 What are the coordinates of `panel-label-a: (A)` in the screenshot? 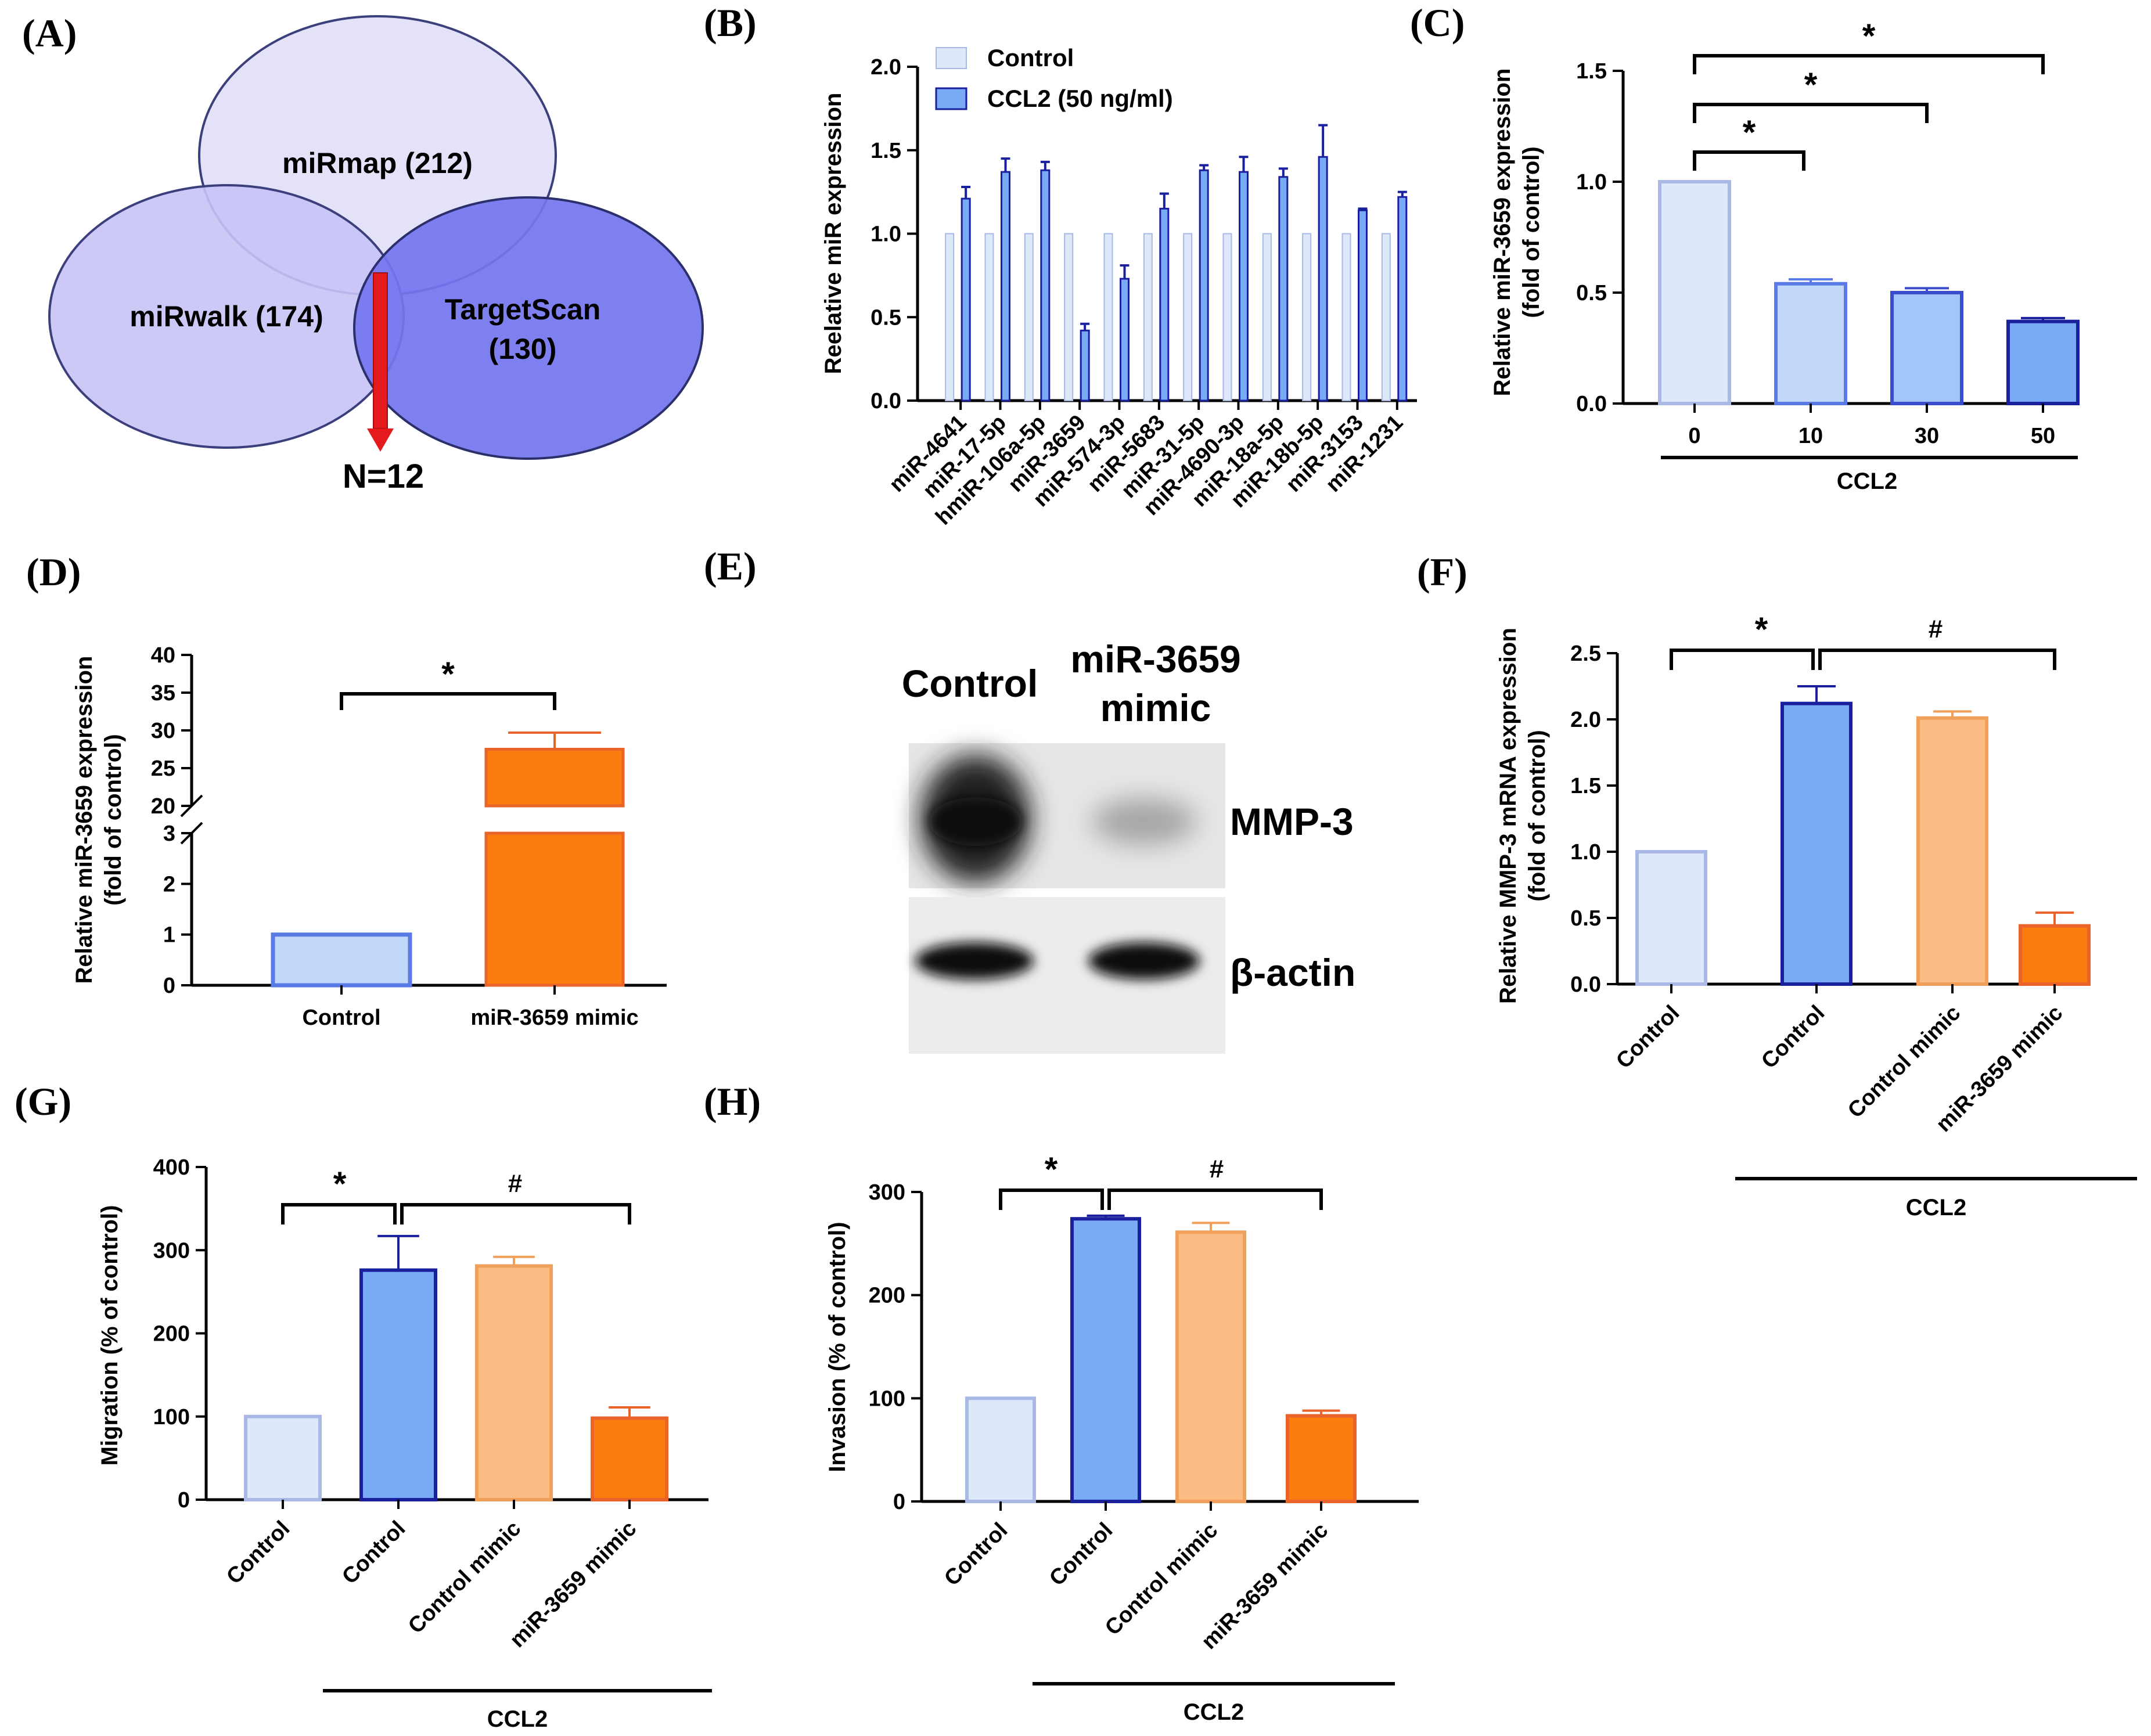 It's located at (49, 33).